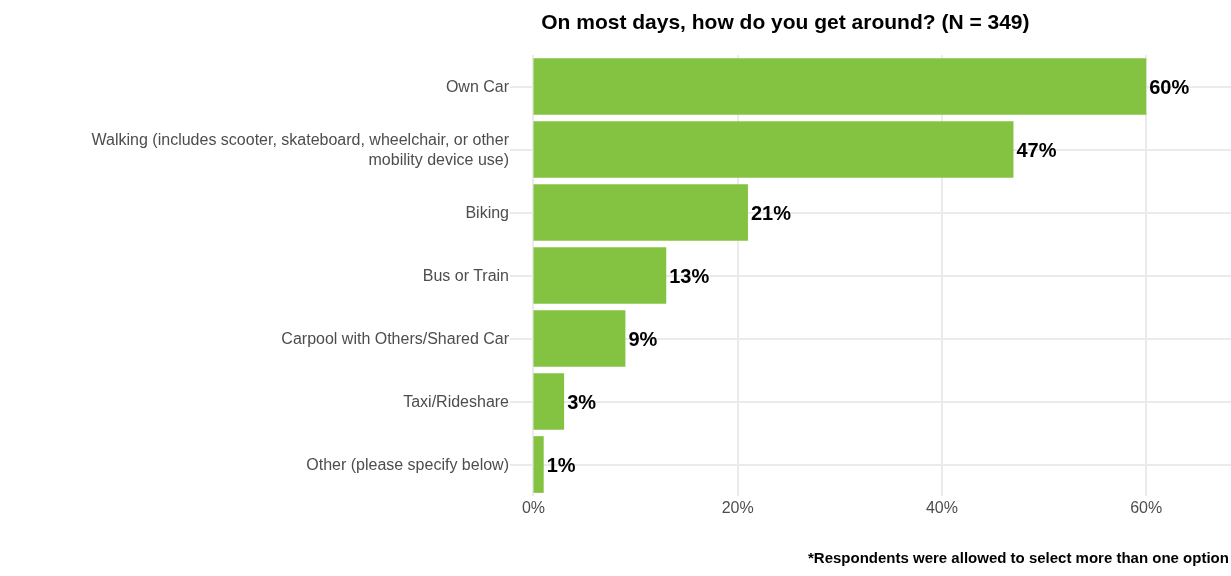  What do you see at coordinates (1018, 557) in the screenshot?
I see `text: *Respondents were allowed to select more than one option` at bounding box center [1018, 557].